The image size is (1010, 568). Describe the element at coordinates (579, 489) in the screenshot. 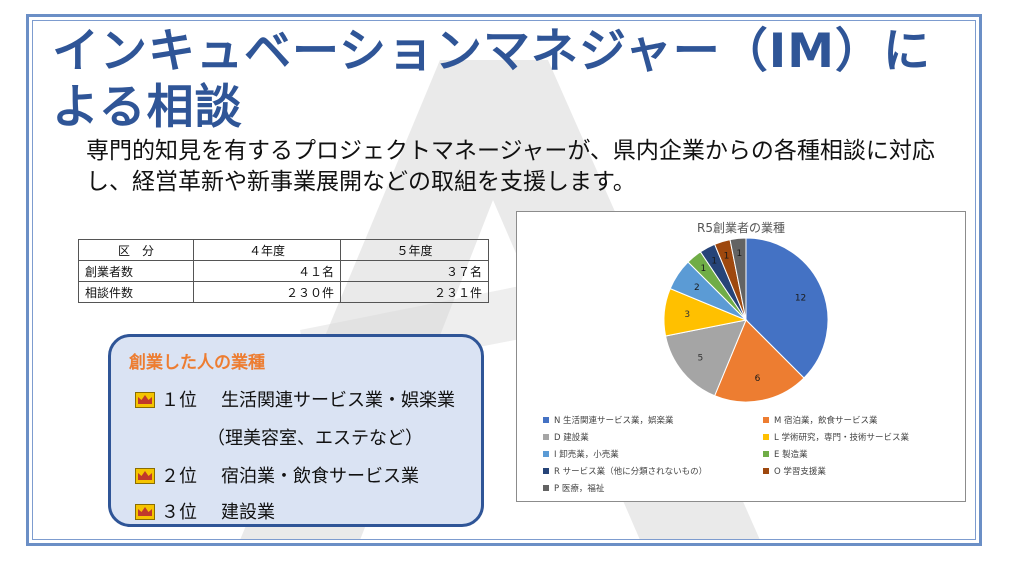

I see `legend-label: P 医療，福祉` at that location.